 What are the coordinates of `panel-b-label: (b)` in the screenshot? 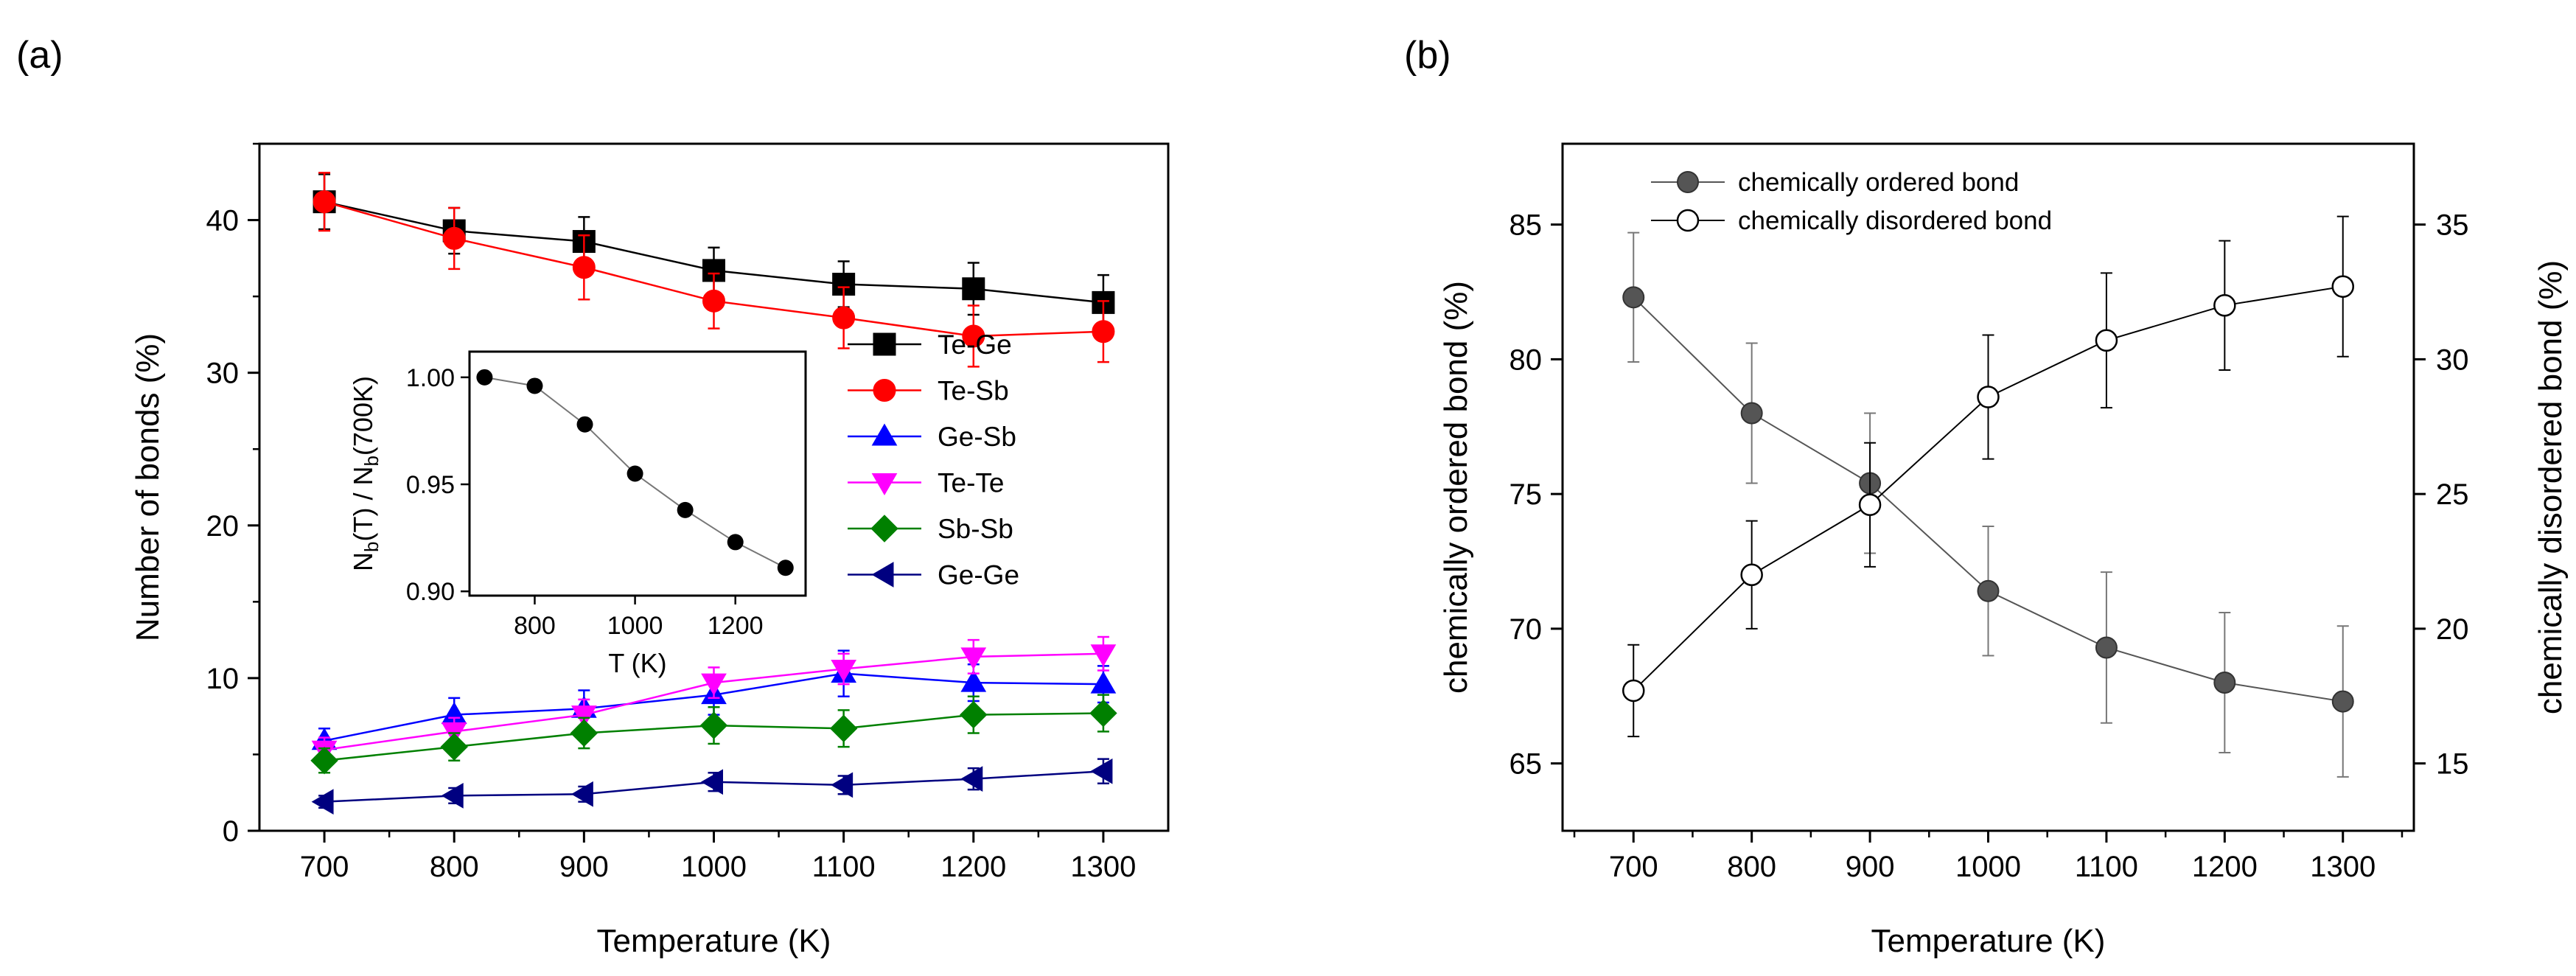 It's located at (1427, 55).